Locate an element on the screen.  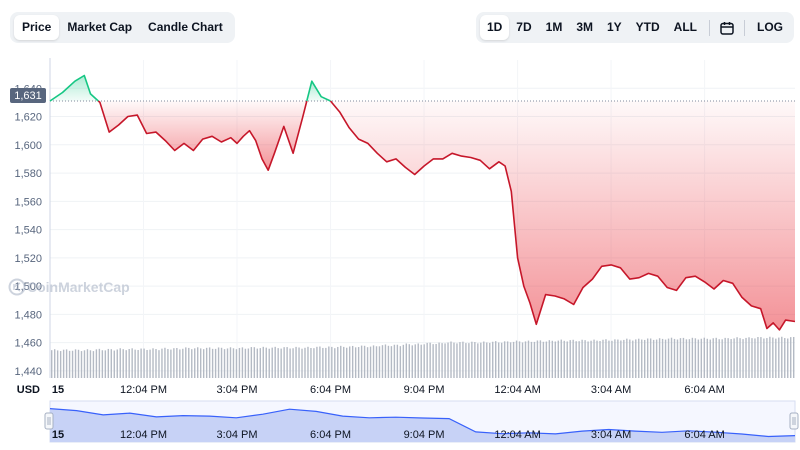
range-1m-button: 1M is located at coordinates (554, 27).